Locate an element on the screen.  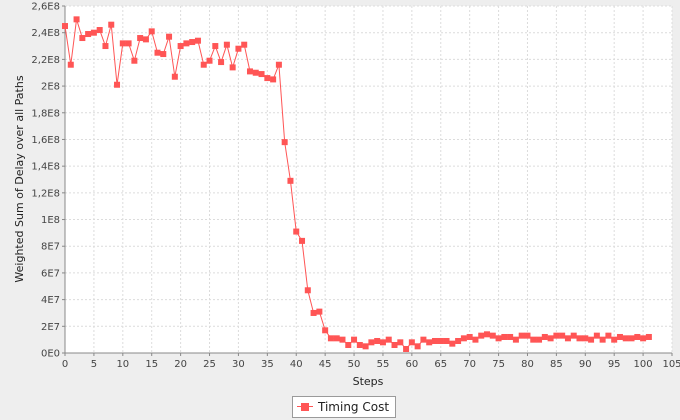
x-tick-label: 75 is located at coordinates (498, 364).